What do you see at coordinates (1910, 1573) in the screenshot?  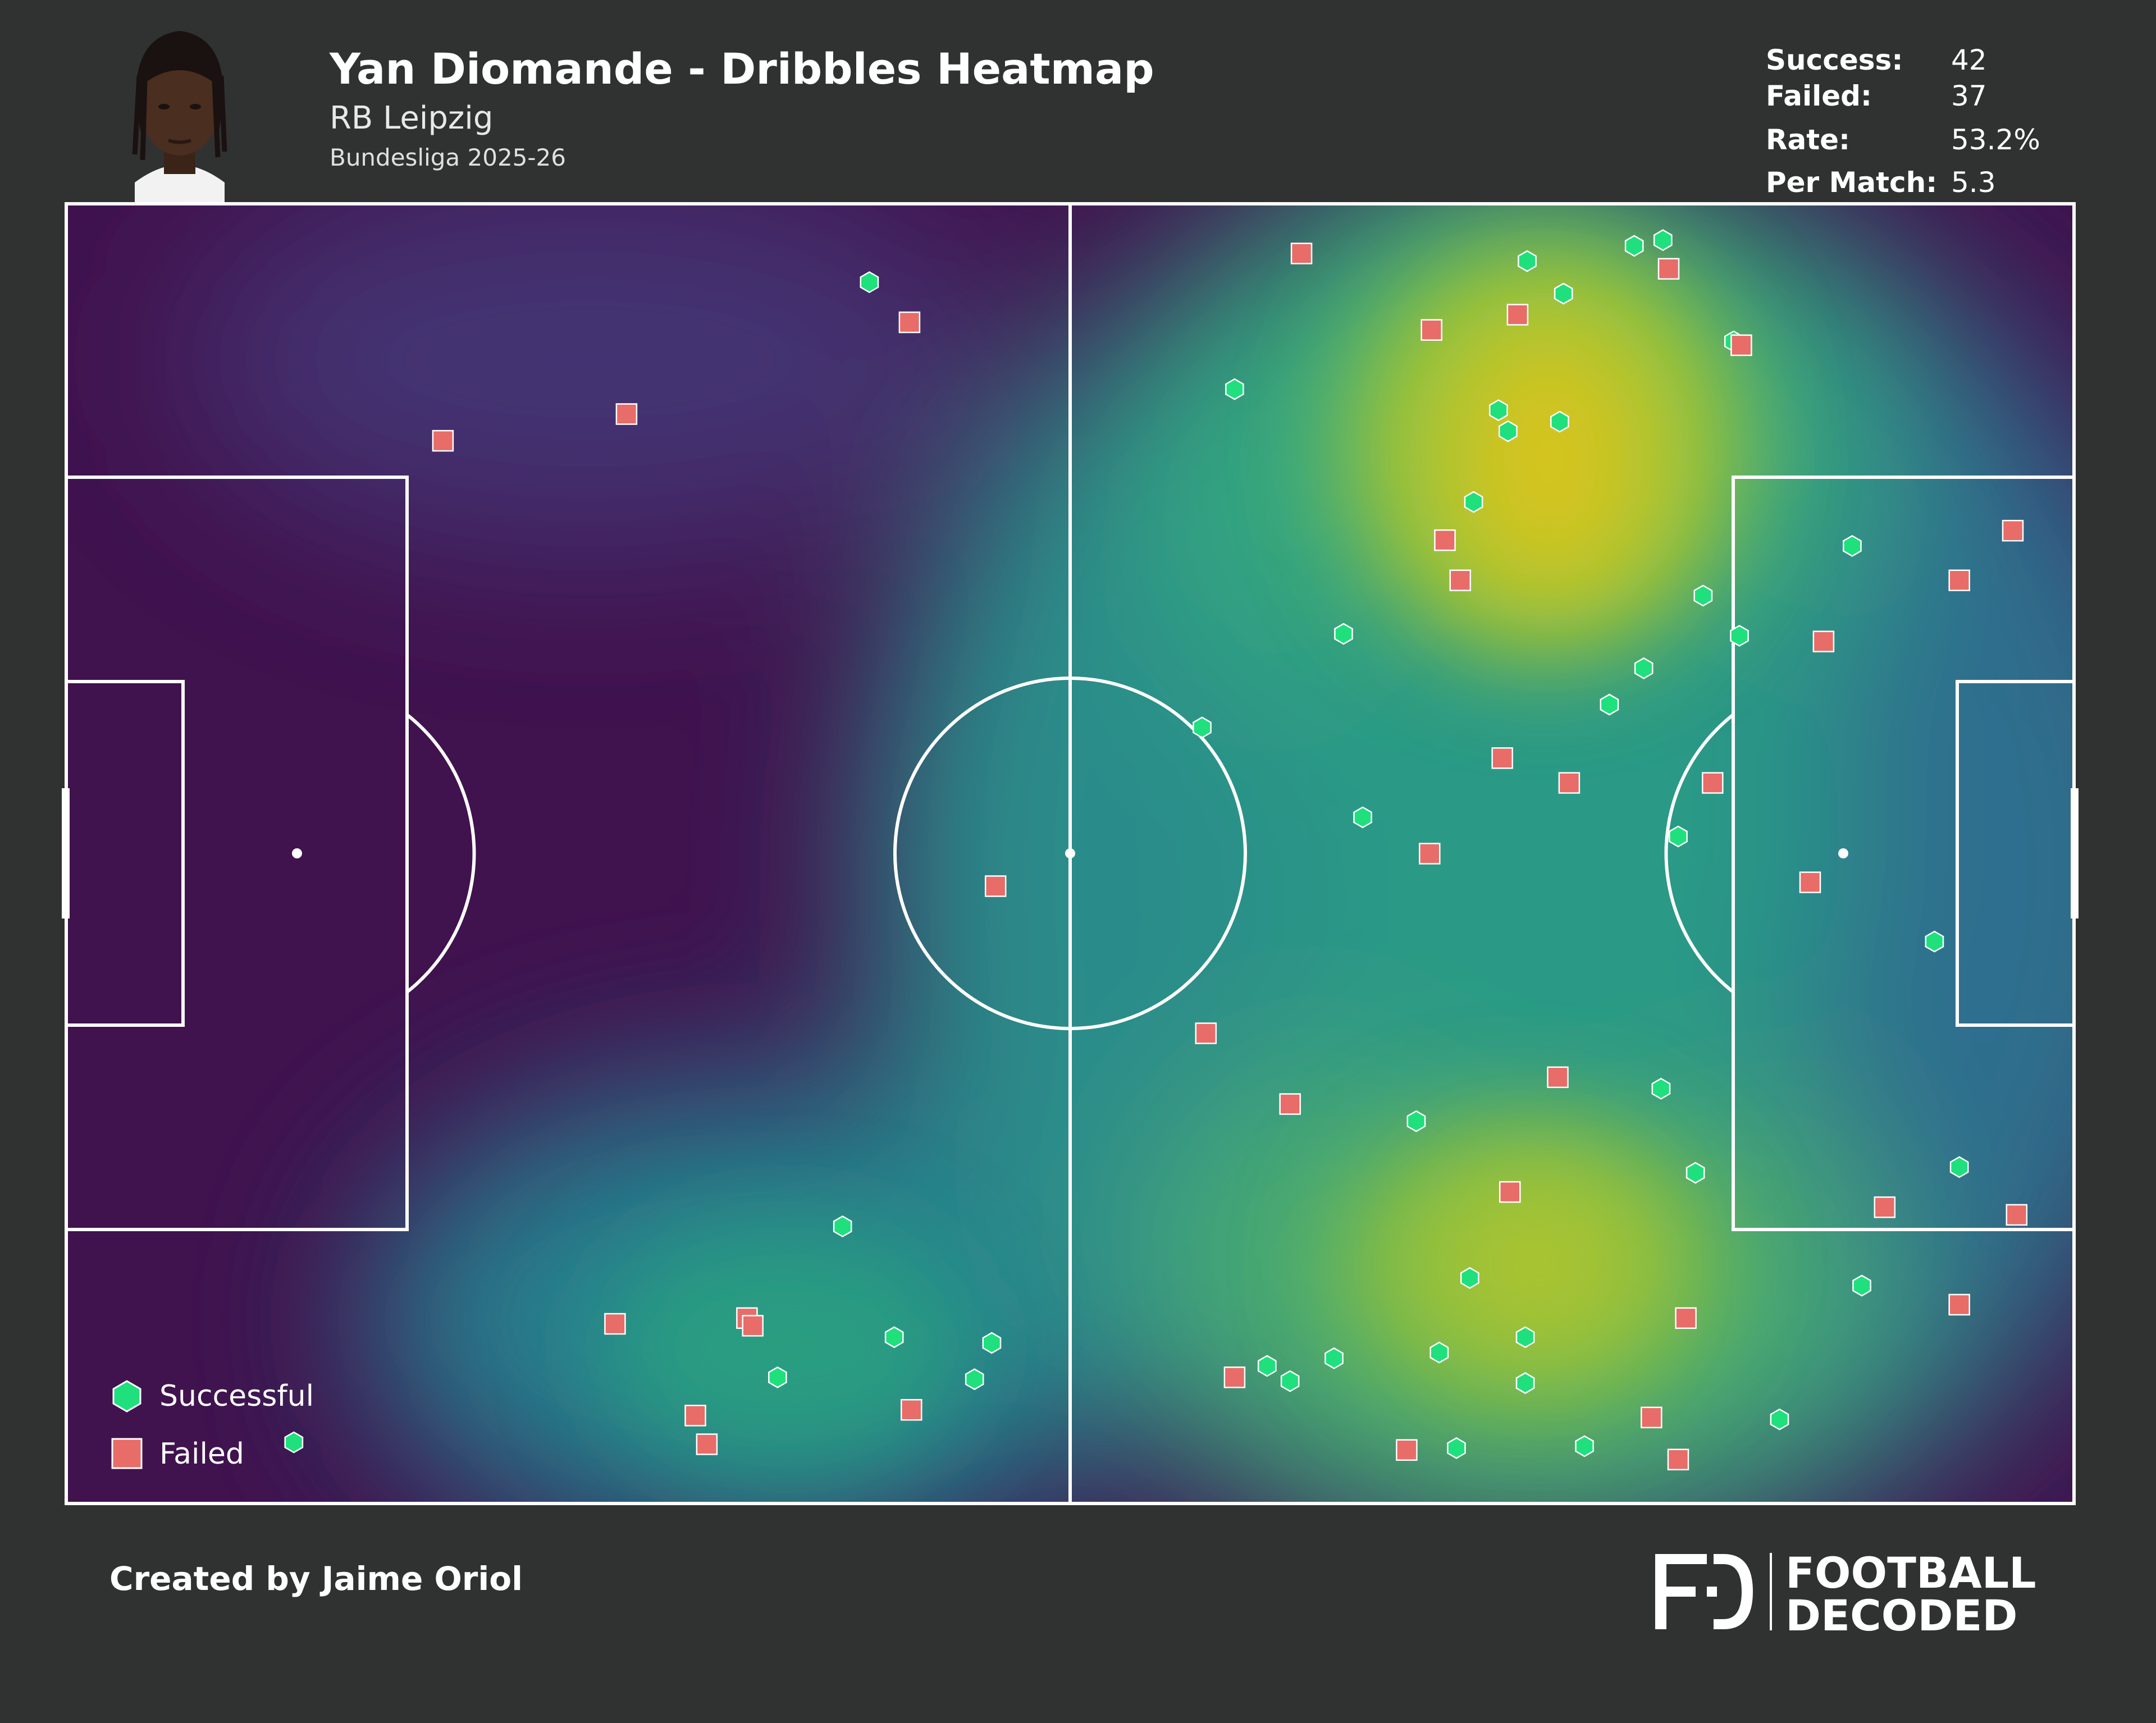 I see `brand-line-1: FOOTBALL` at bounding box center [1910, 1573].